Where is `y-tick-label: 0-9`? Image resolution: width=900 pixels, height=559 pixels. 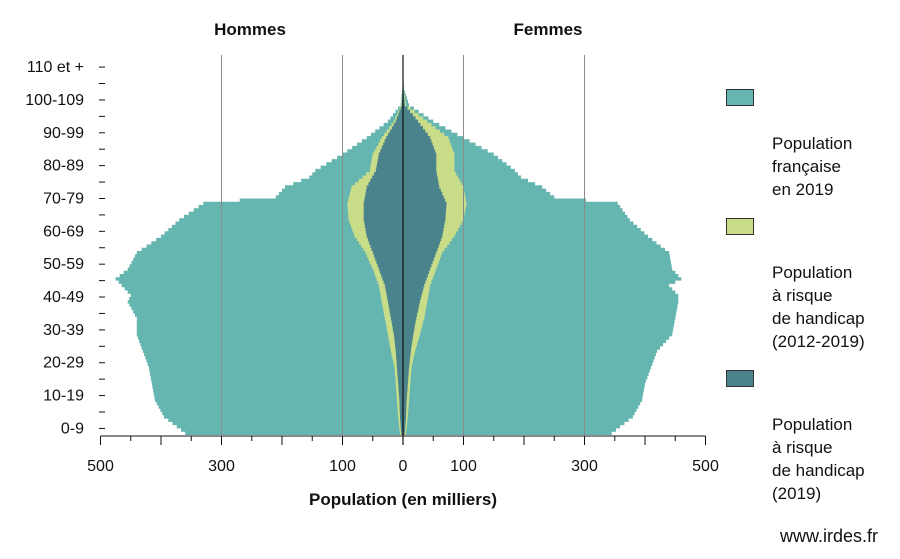 y-tick-label: 0-9 is located at coordinates (72, 428).